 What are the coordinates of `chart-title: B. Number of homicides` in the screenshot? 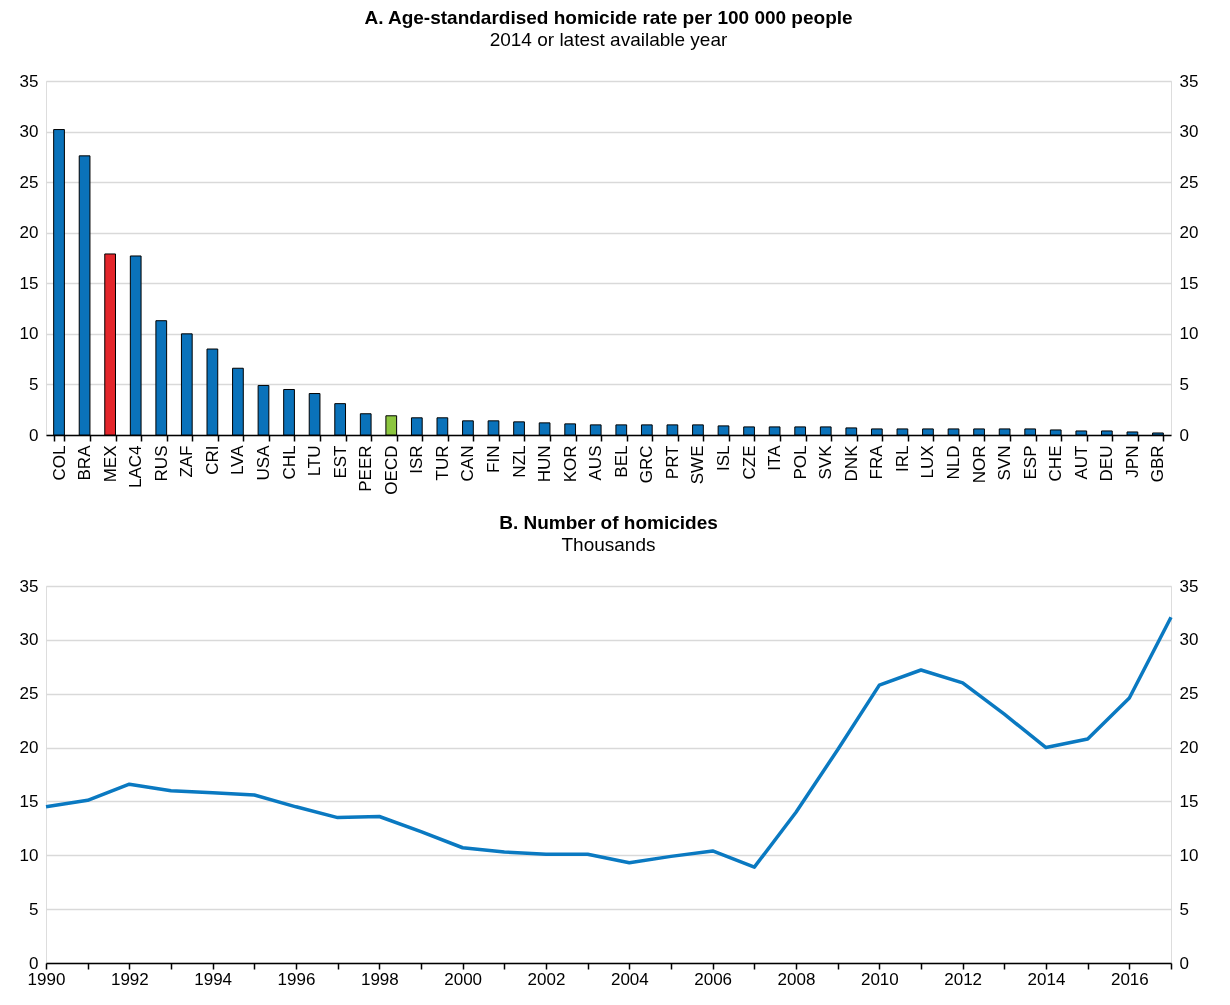 It's located at (608, 522).